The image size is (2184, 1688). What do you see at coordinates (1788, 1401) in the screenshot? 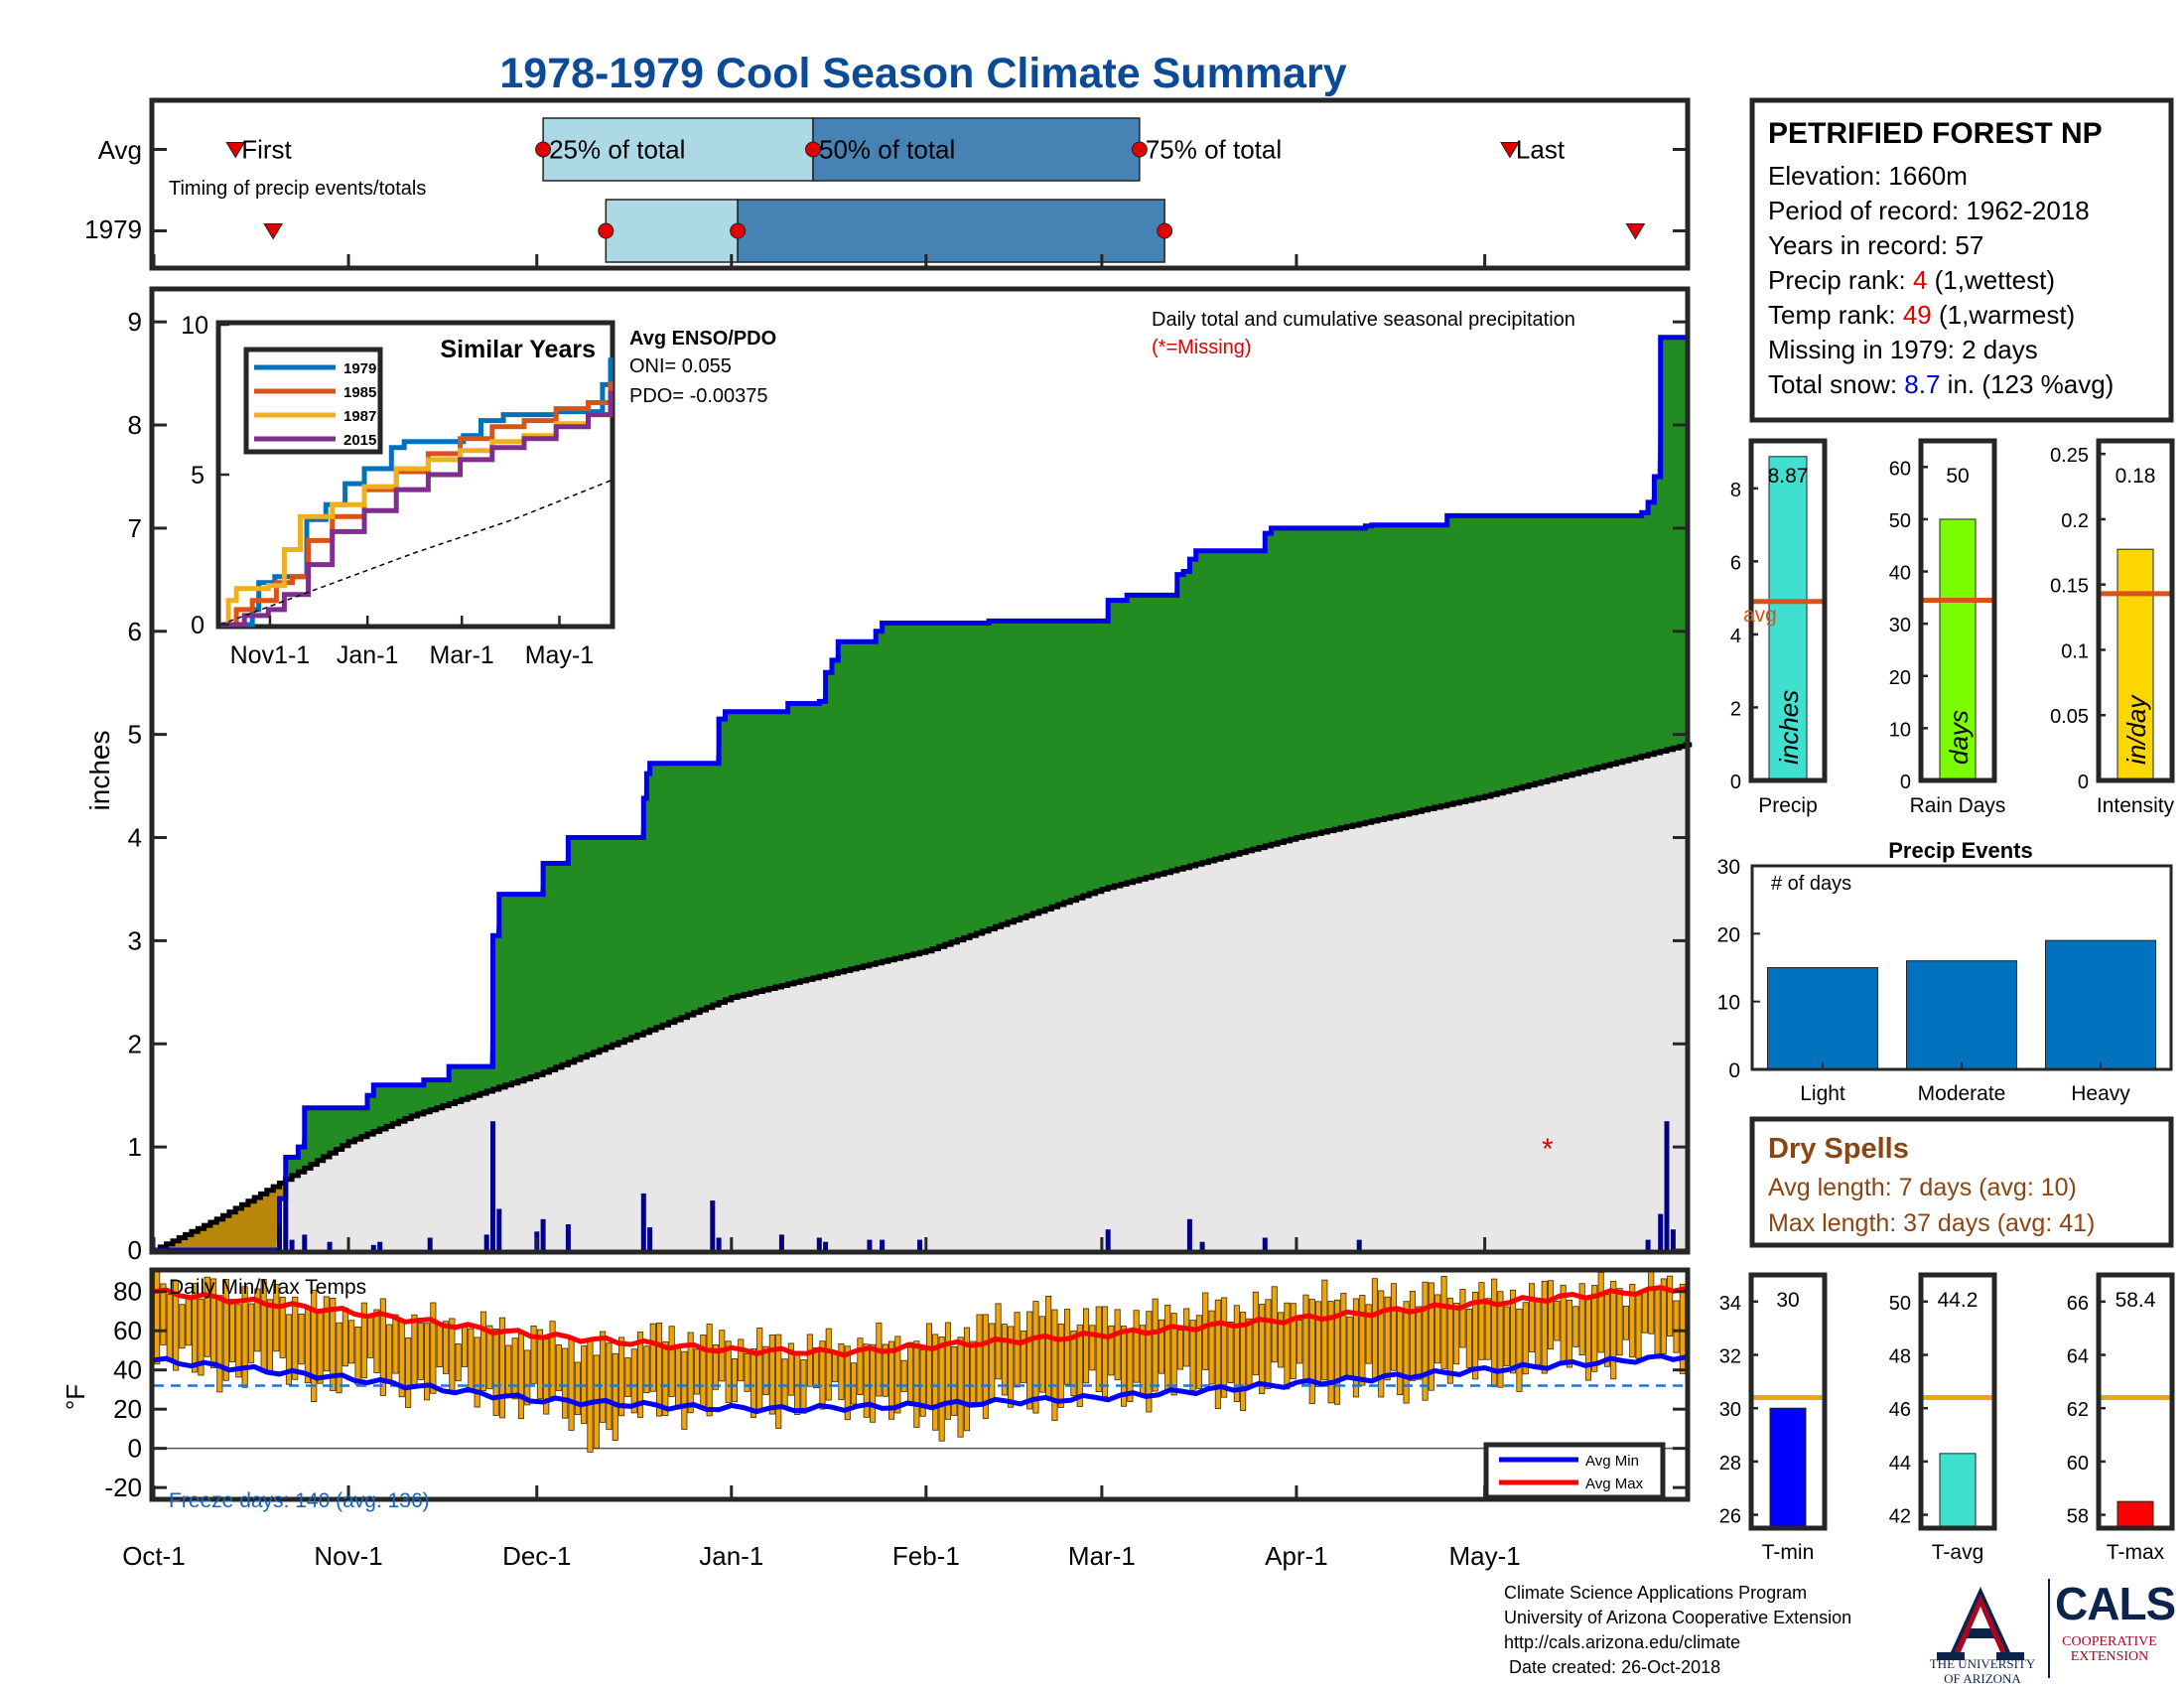
I see `temp-bar-frame` at bounding box center [1788, 1401].